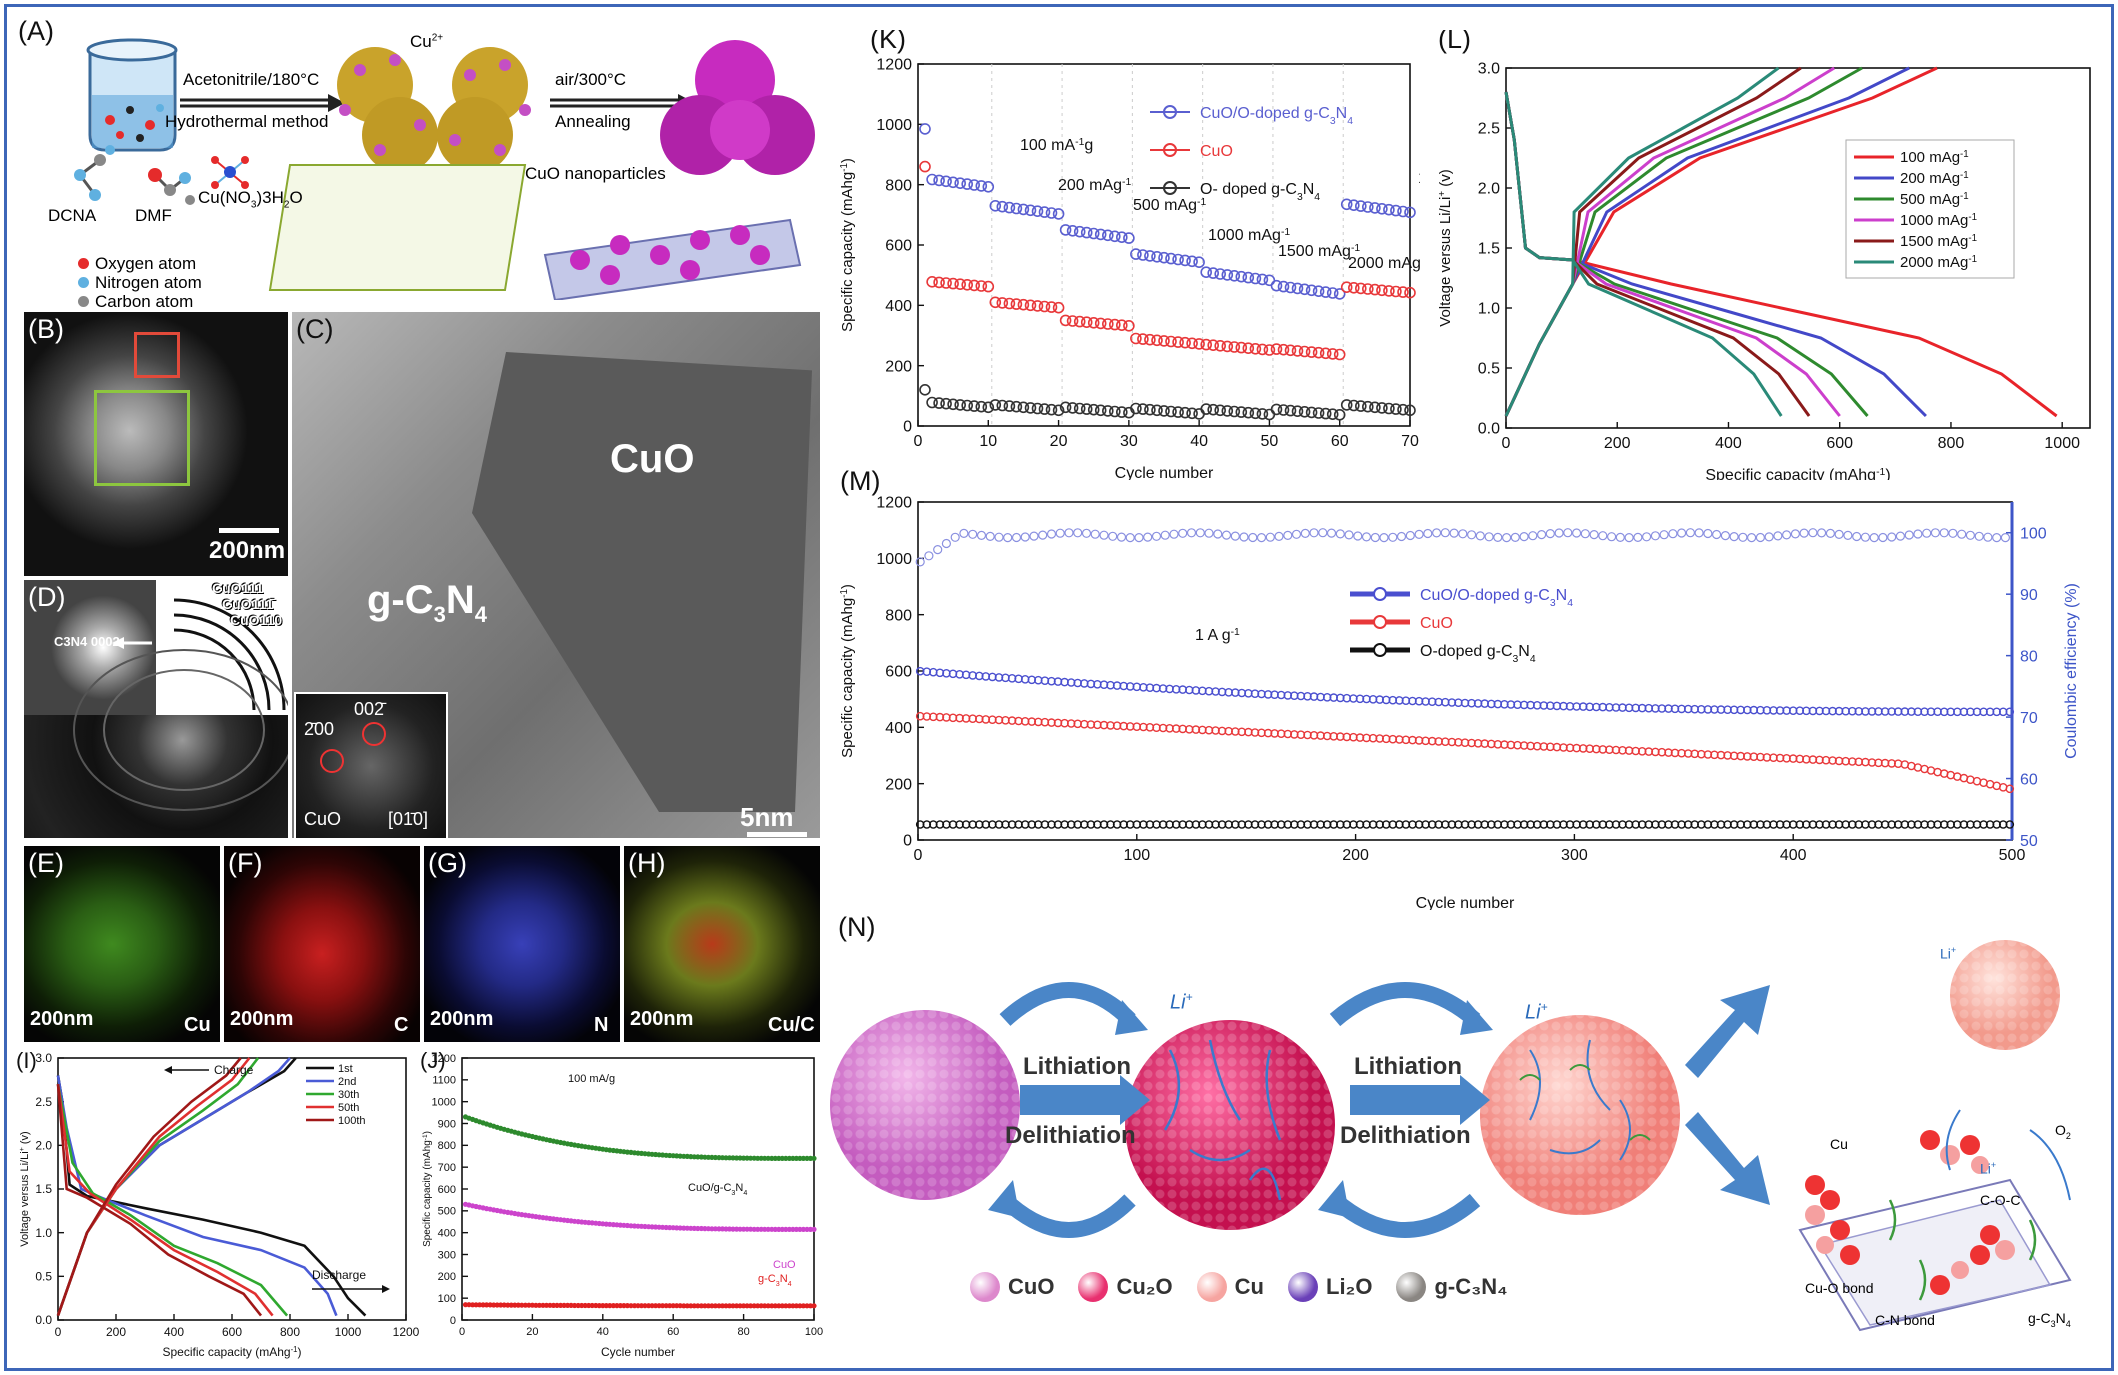 The image size is (2118, 1375). What do you see at coordinates (72, 215) in the screenshot?
I see `dcna-label: DCNA` at bounding box center [72, 215].